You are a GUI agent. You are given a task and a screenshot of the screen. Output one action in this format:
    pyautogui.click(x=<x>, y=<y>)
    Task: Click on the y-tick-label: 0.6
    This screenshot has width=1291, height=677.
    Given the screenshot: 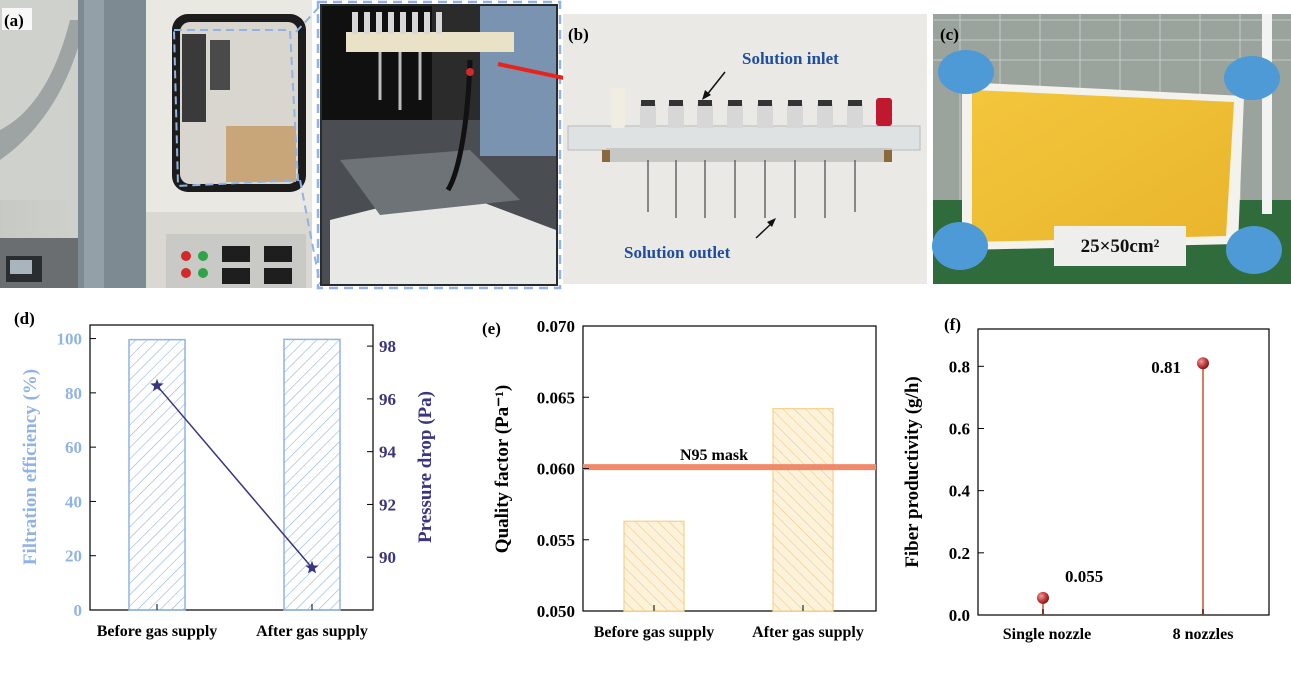 What is the action you would take?
    pyautogui.click(x=959, y=428)
    